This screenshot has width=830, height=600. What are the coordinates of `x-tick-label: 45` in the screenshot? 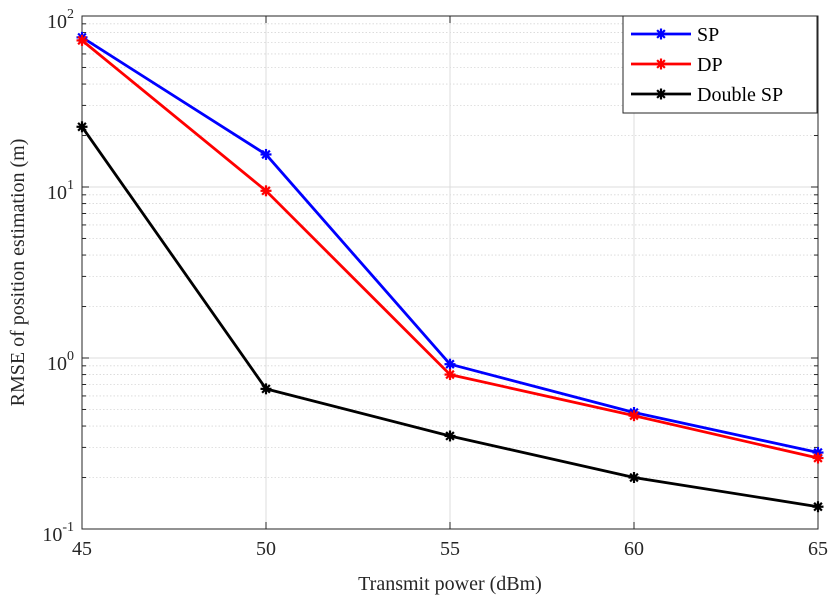 It's located at (82, 549).